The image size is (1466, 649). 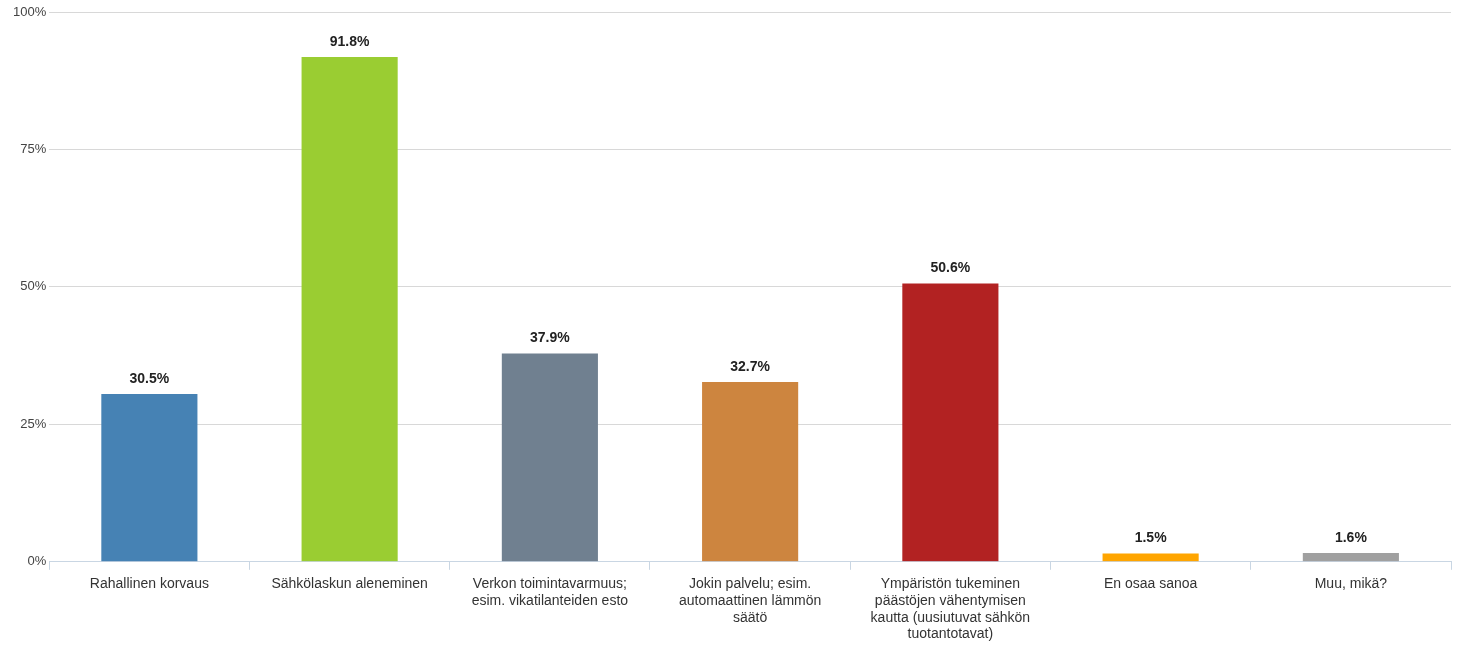 What do you see at coordinates (37, 561) in the screenshot?
I see `y-tick-label: 0%` at bounding box center [37, 561].